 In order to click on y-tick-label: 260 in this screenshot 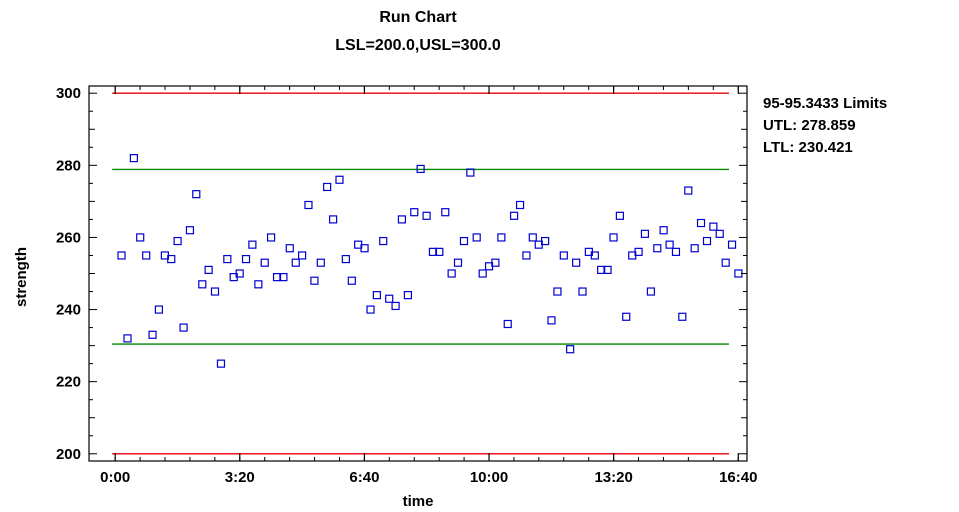, I will do `click(68, 237)`.